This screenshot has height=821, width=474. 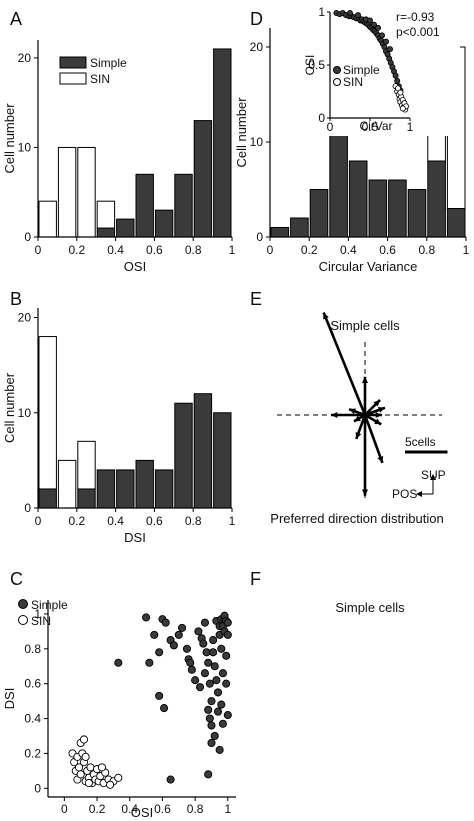 What do you see at coordinates (9, 138) in the screenshot?
I see `y-axis-label: Cell number` at bounding box center [9, 138].